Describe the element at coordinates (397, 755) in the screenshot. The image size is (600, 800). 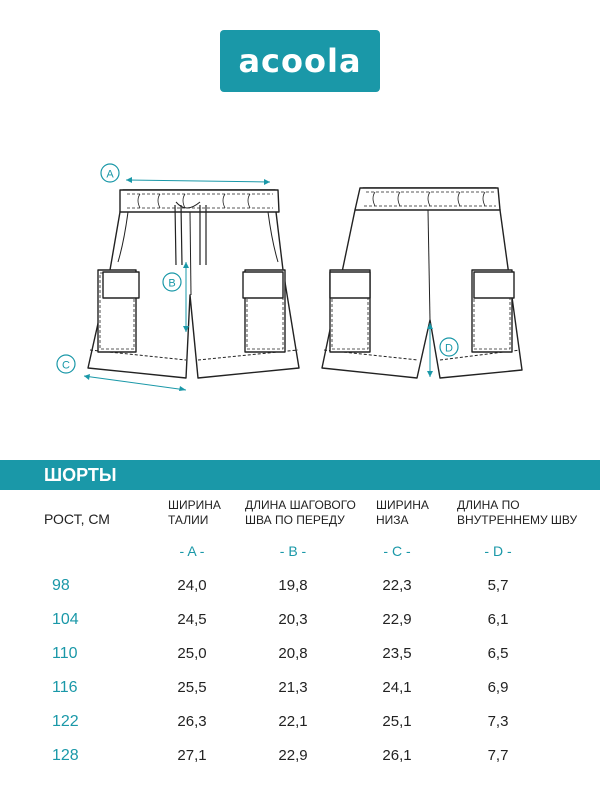
I see `value-c-cell: 26,1` at that location.